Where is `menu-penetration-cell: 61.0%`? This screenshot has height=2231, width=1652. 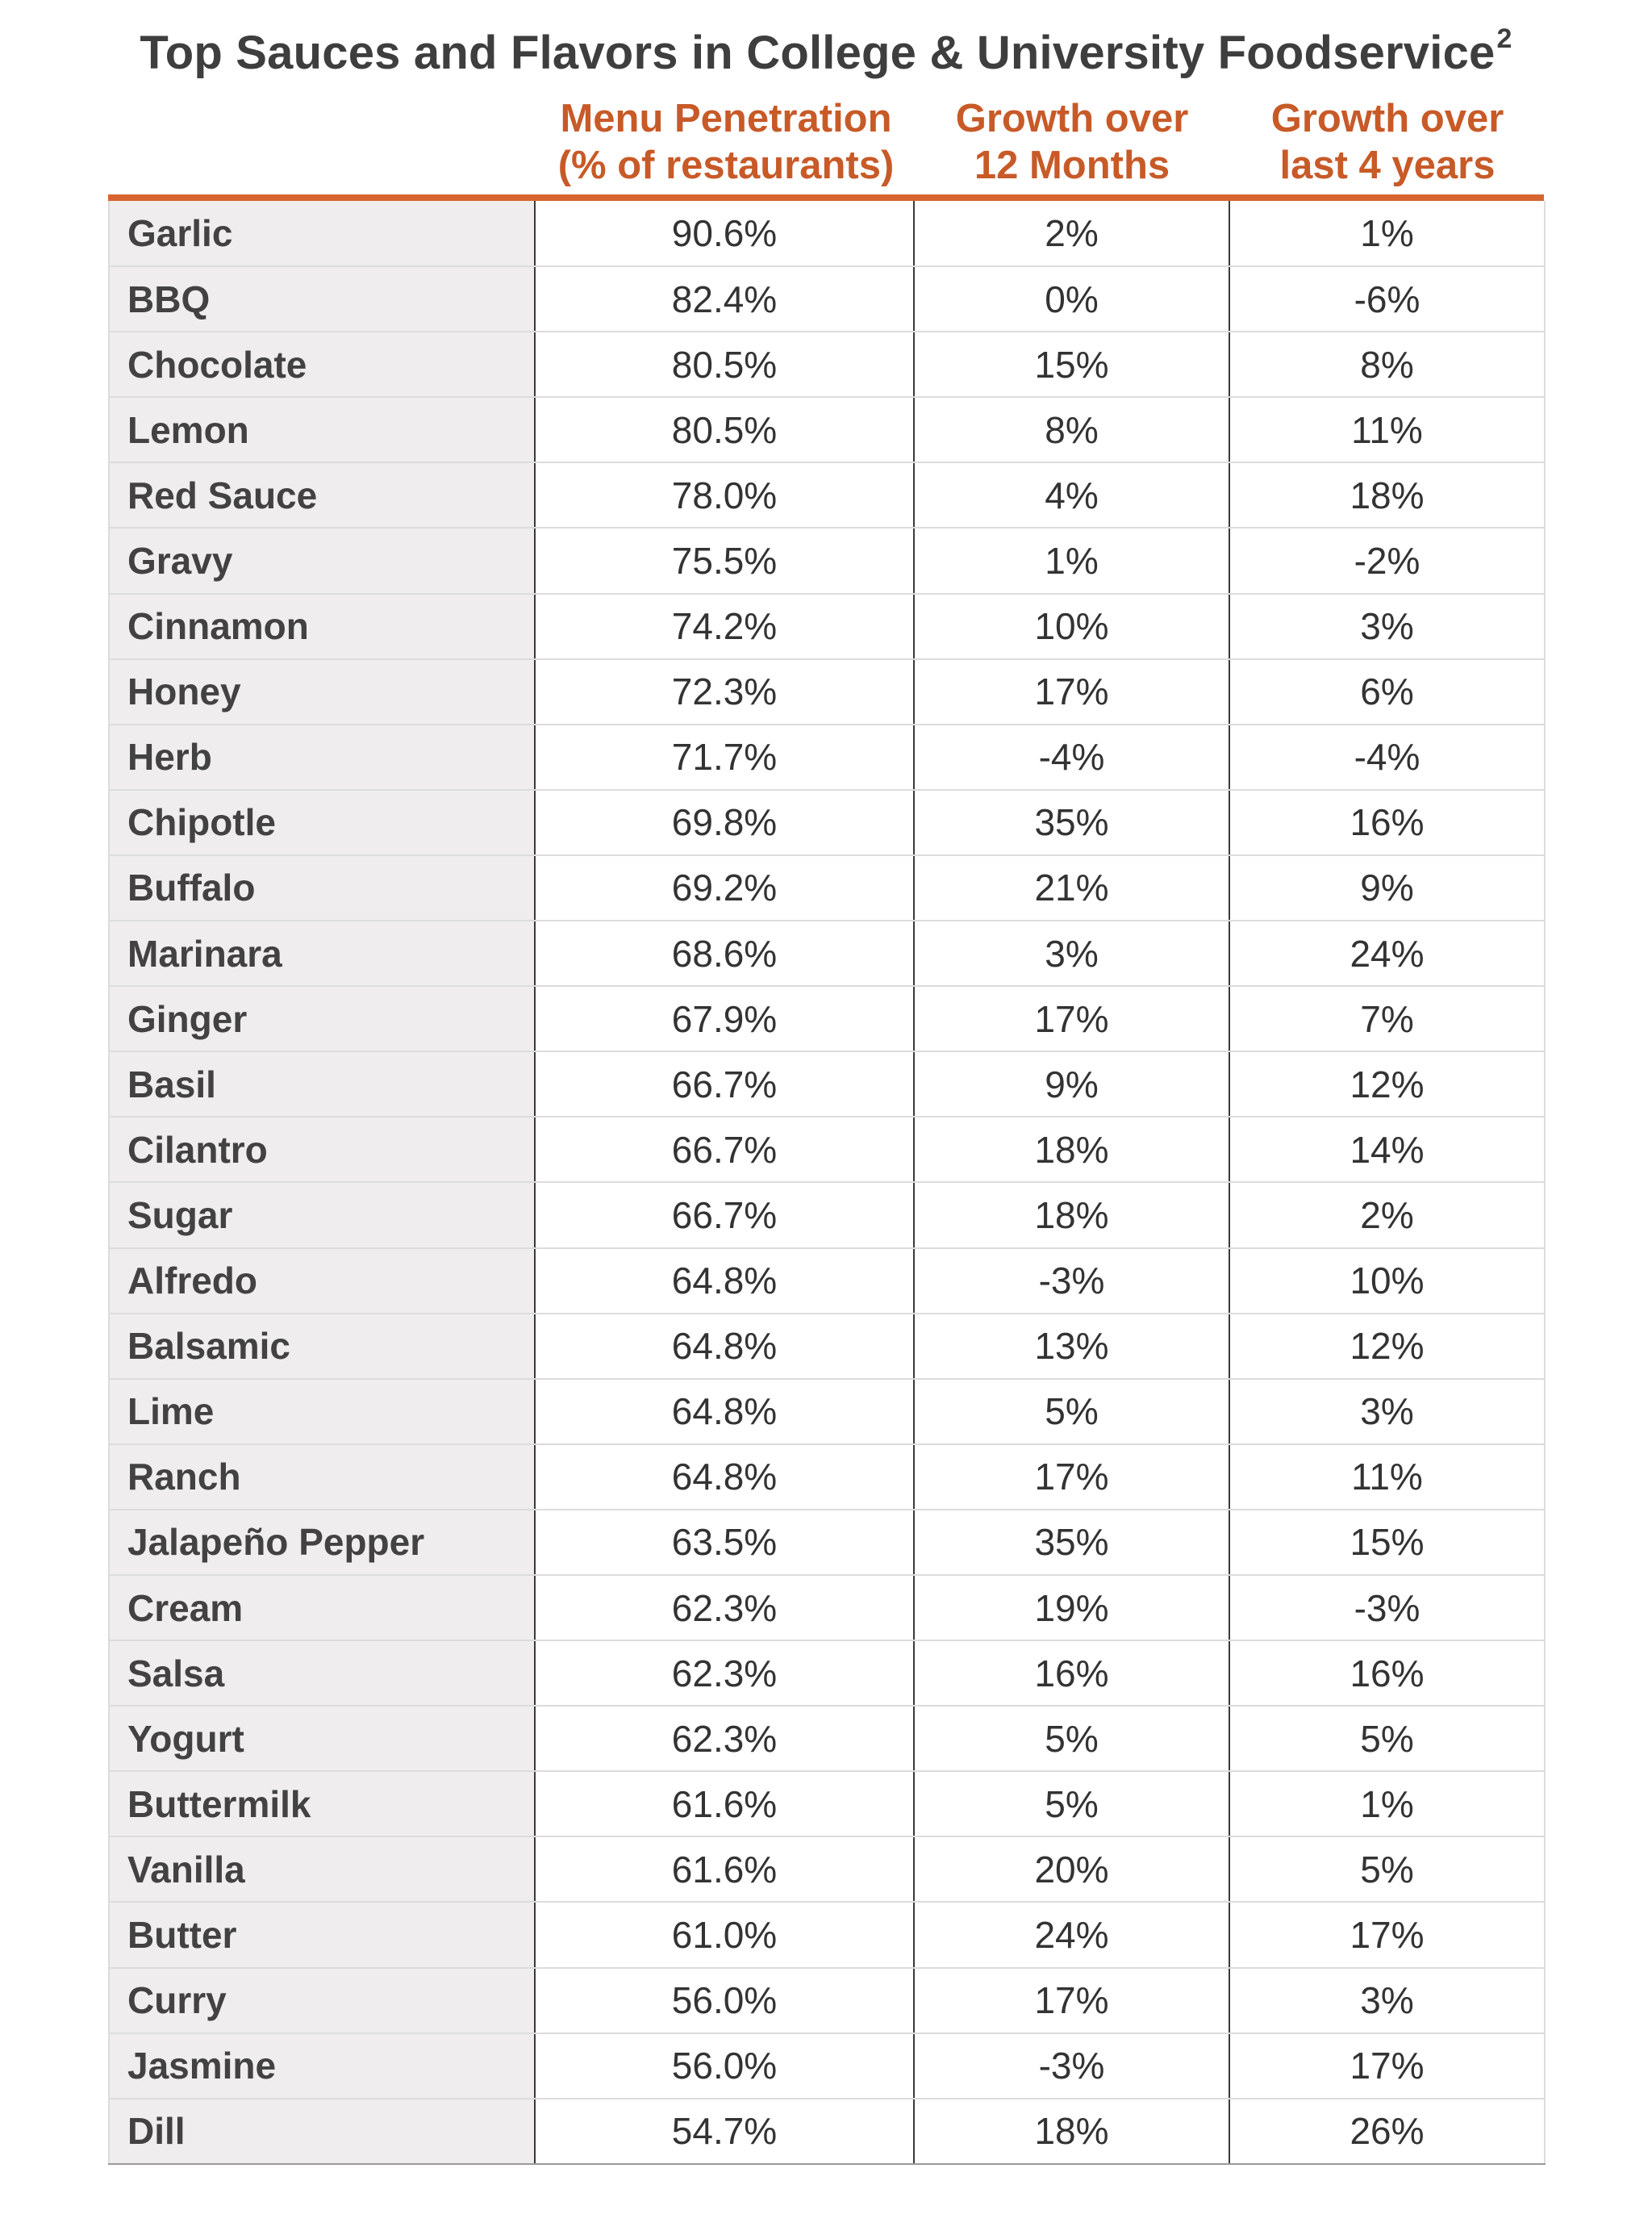 menu-penetration-cell: 61.0% is located at coordinates (724, 1935).